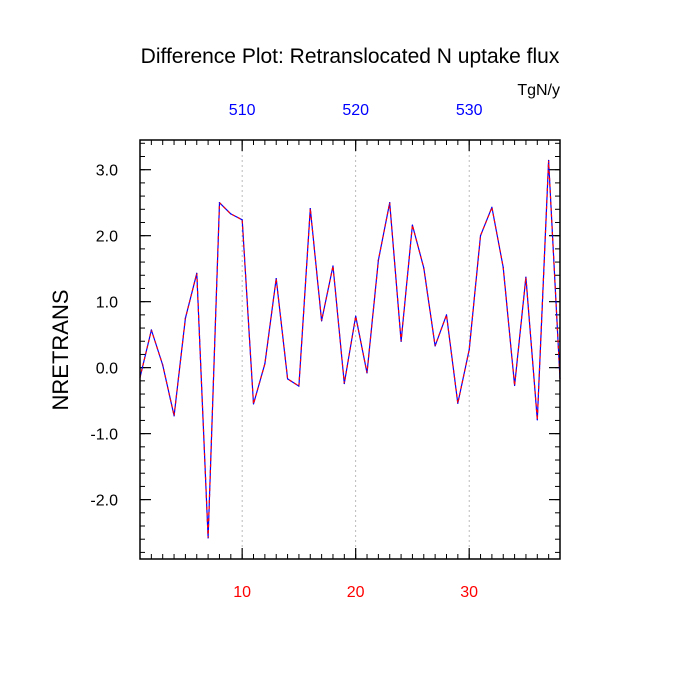 The width and height of the screenshot is (700, 700). I want to click on x-tick-label: 30, so click(469, 592).